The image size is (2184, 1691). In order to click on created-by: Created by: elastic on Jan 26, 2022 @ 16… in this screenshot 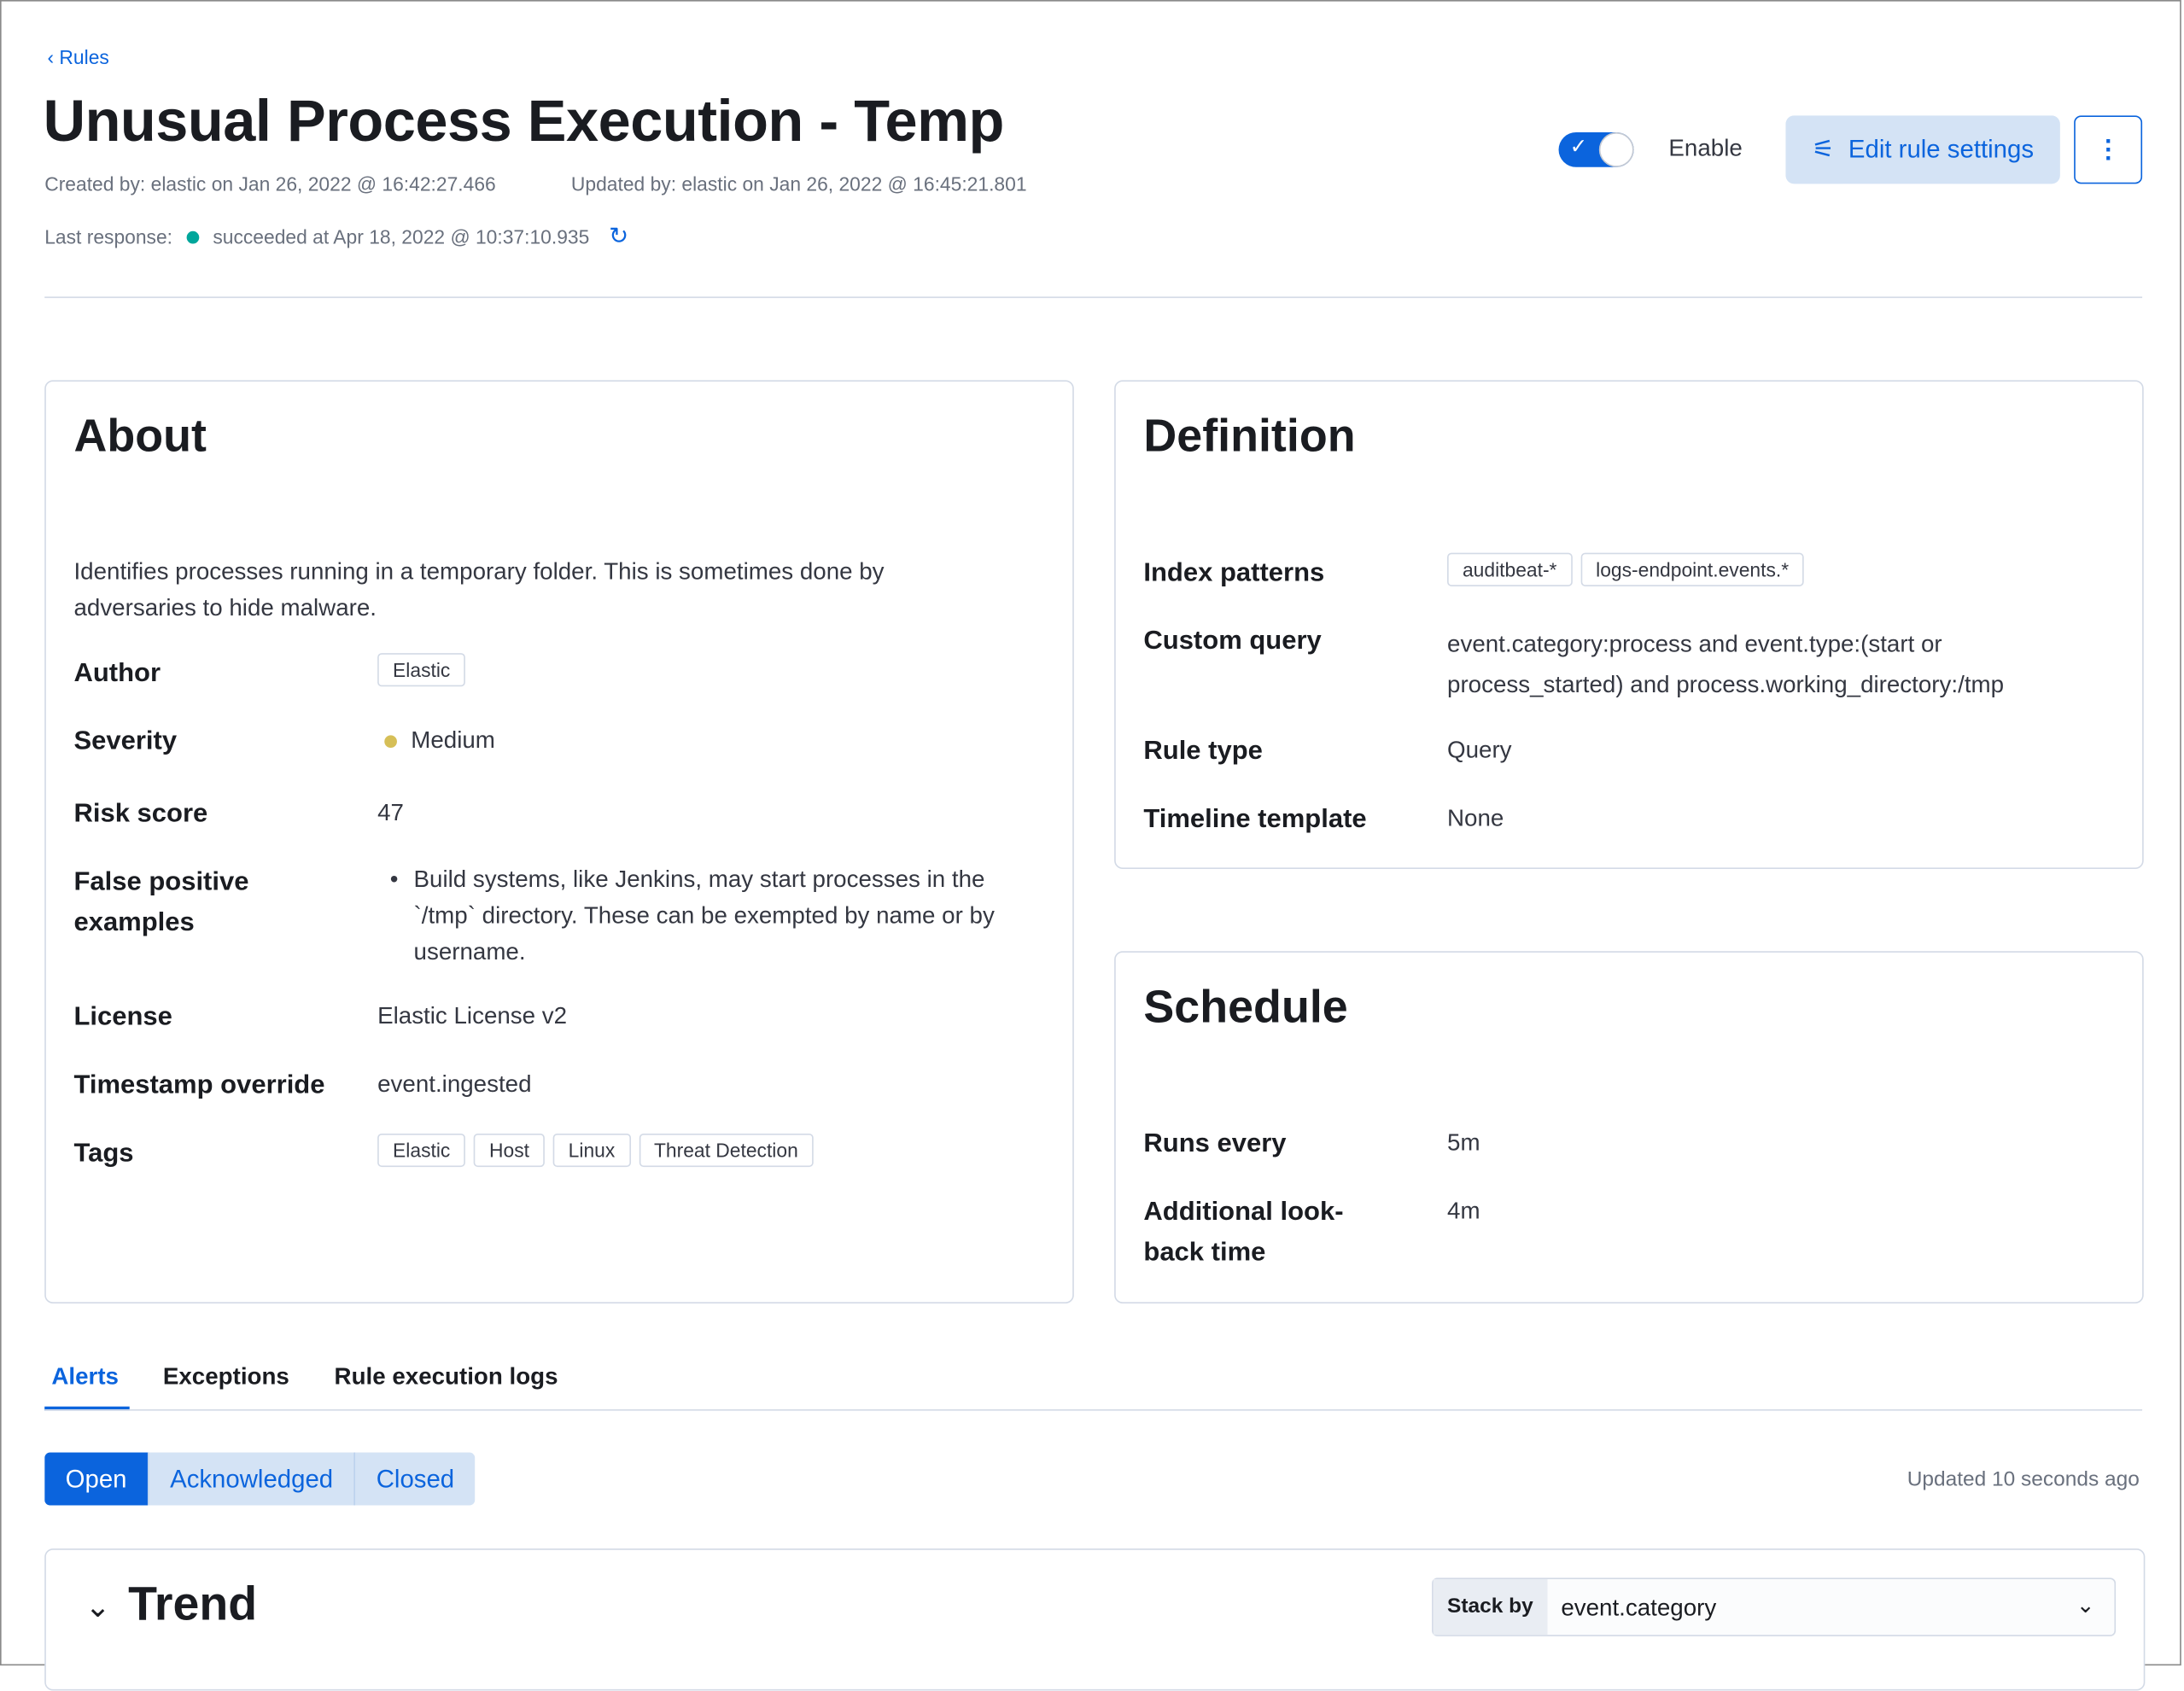, I will do `click(270, 183)`.